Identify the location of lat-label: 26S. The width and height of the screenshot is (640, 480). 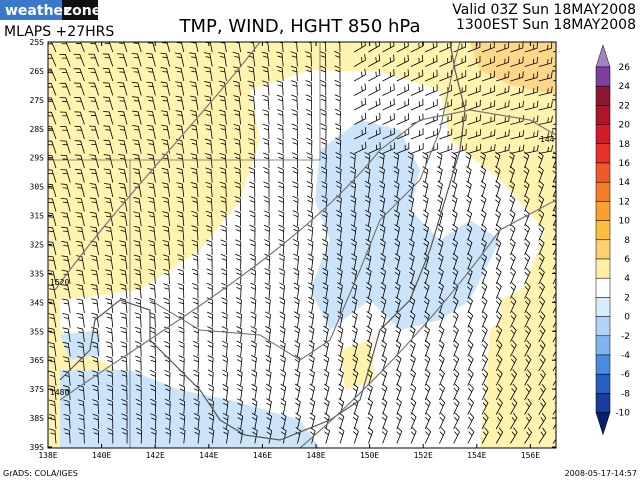
(37, 71).